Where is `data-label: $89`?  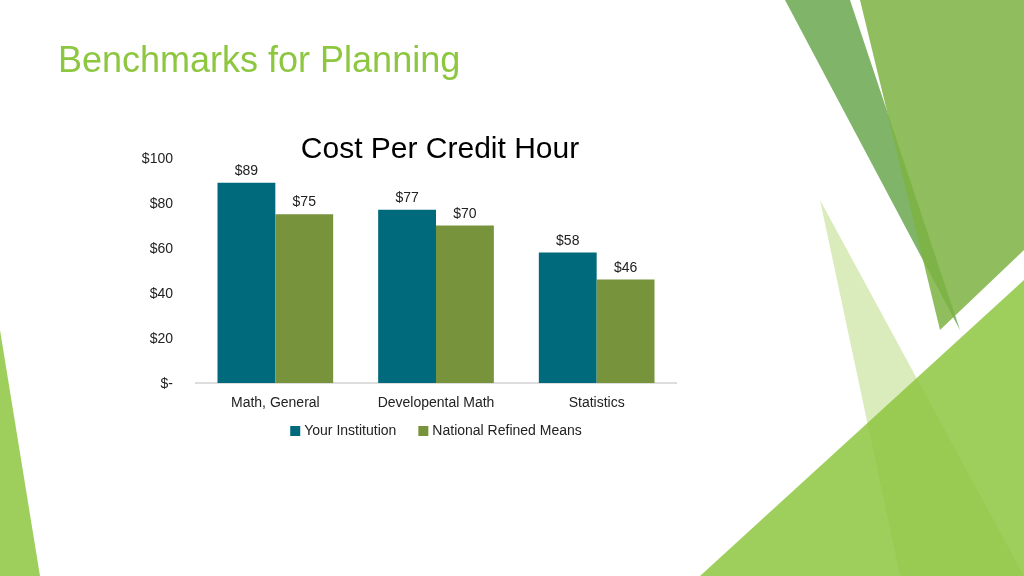
data-label: $89 is located at coordinates (246, 169).